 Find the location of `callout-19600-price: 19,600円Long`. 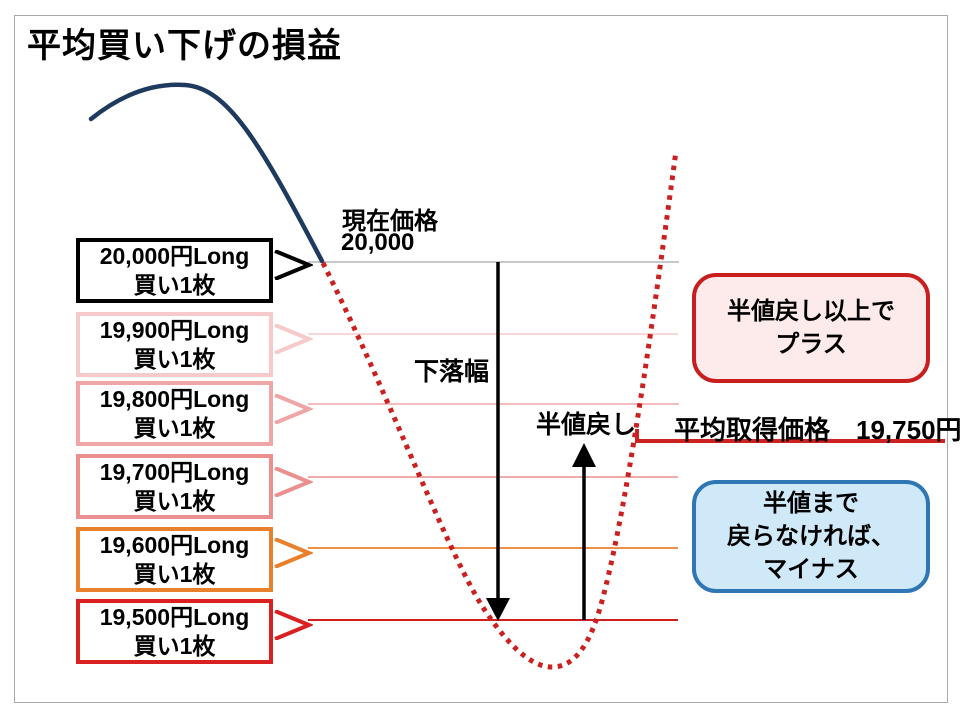

callout-19600-price: 19,600円Long is located at coordinates (174, 544).